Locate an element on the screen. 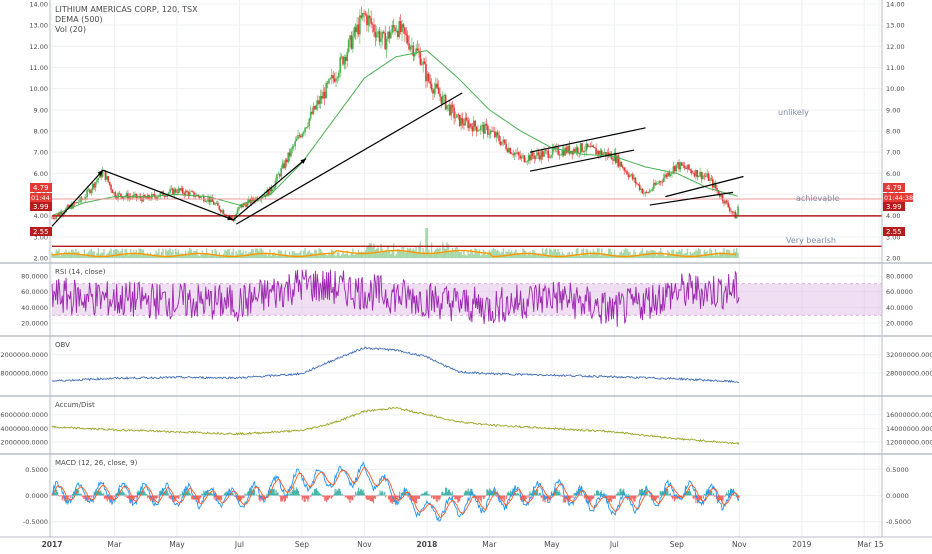 Image resolution: width=932 pixels, height=554 pixels. volume-legend-label: Vol (20) is located at coordinates (70, 29).